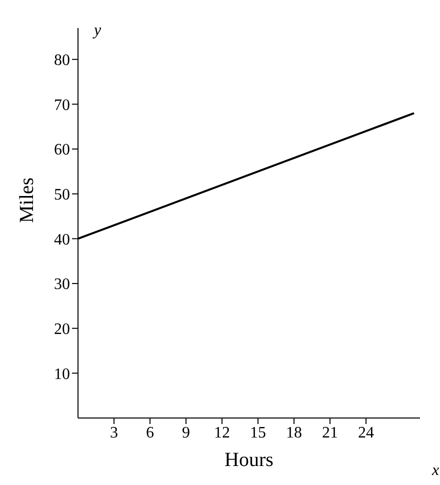  What do you see at coordinates (62, 61) in the screenshot?
I see `y-tick-label: 80` at bounding box center [62, 61].